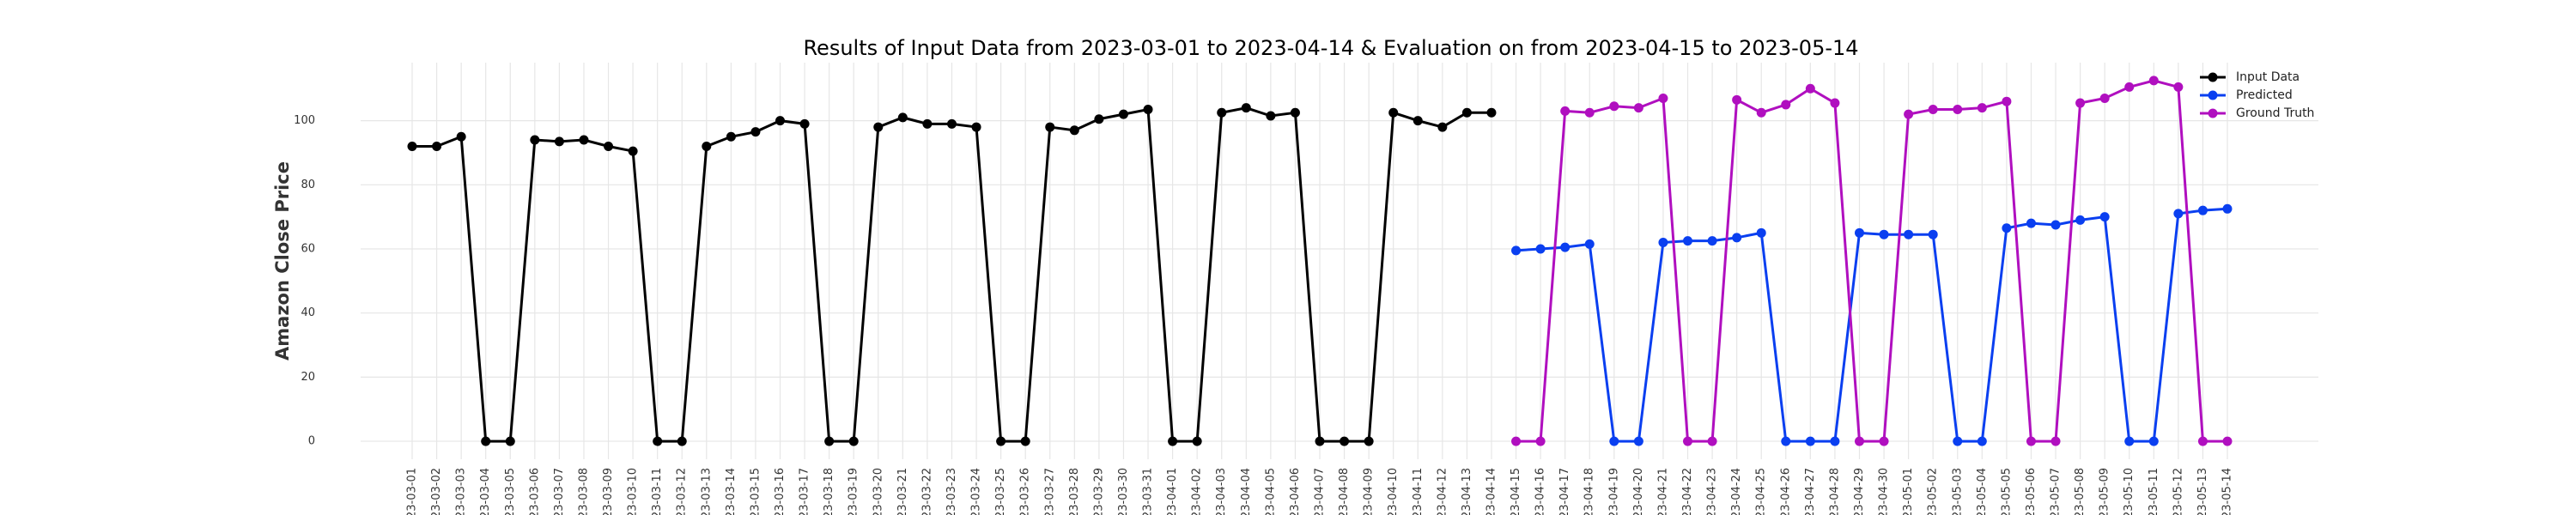 This screenshot has width=2576, height=515. I want to click on x-tick-label: 2023-04-26, so click(1785, 491).